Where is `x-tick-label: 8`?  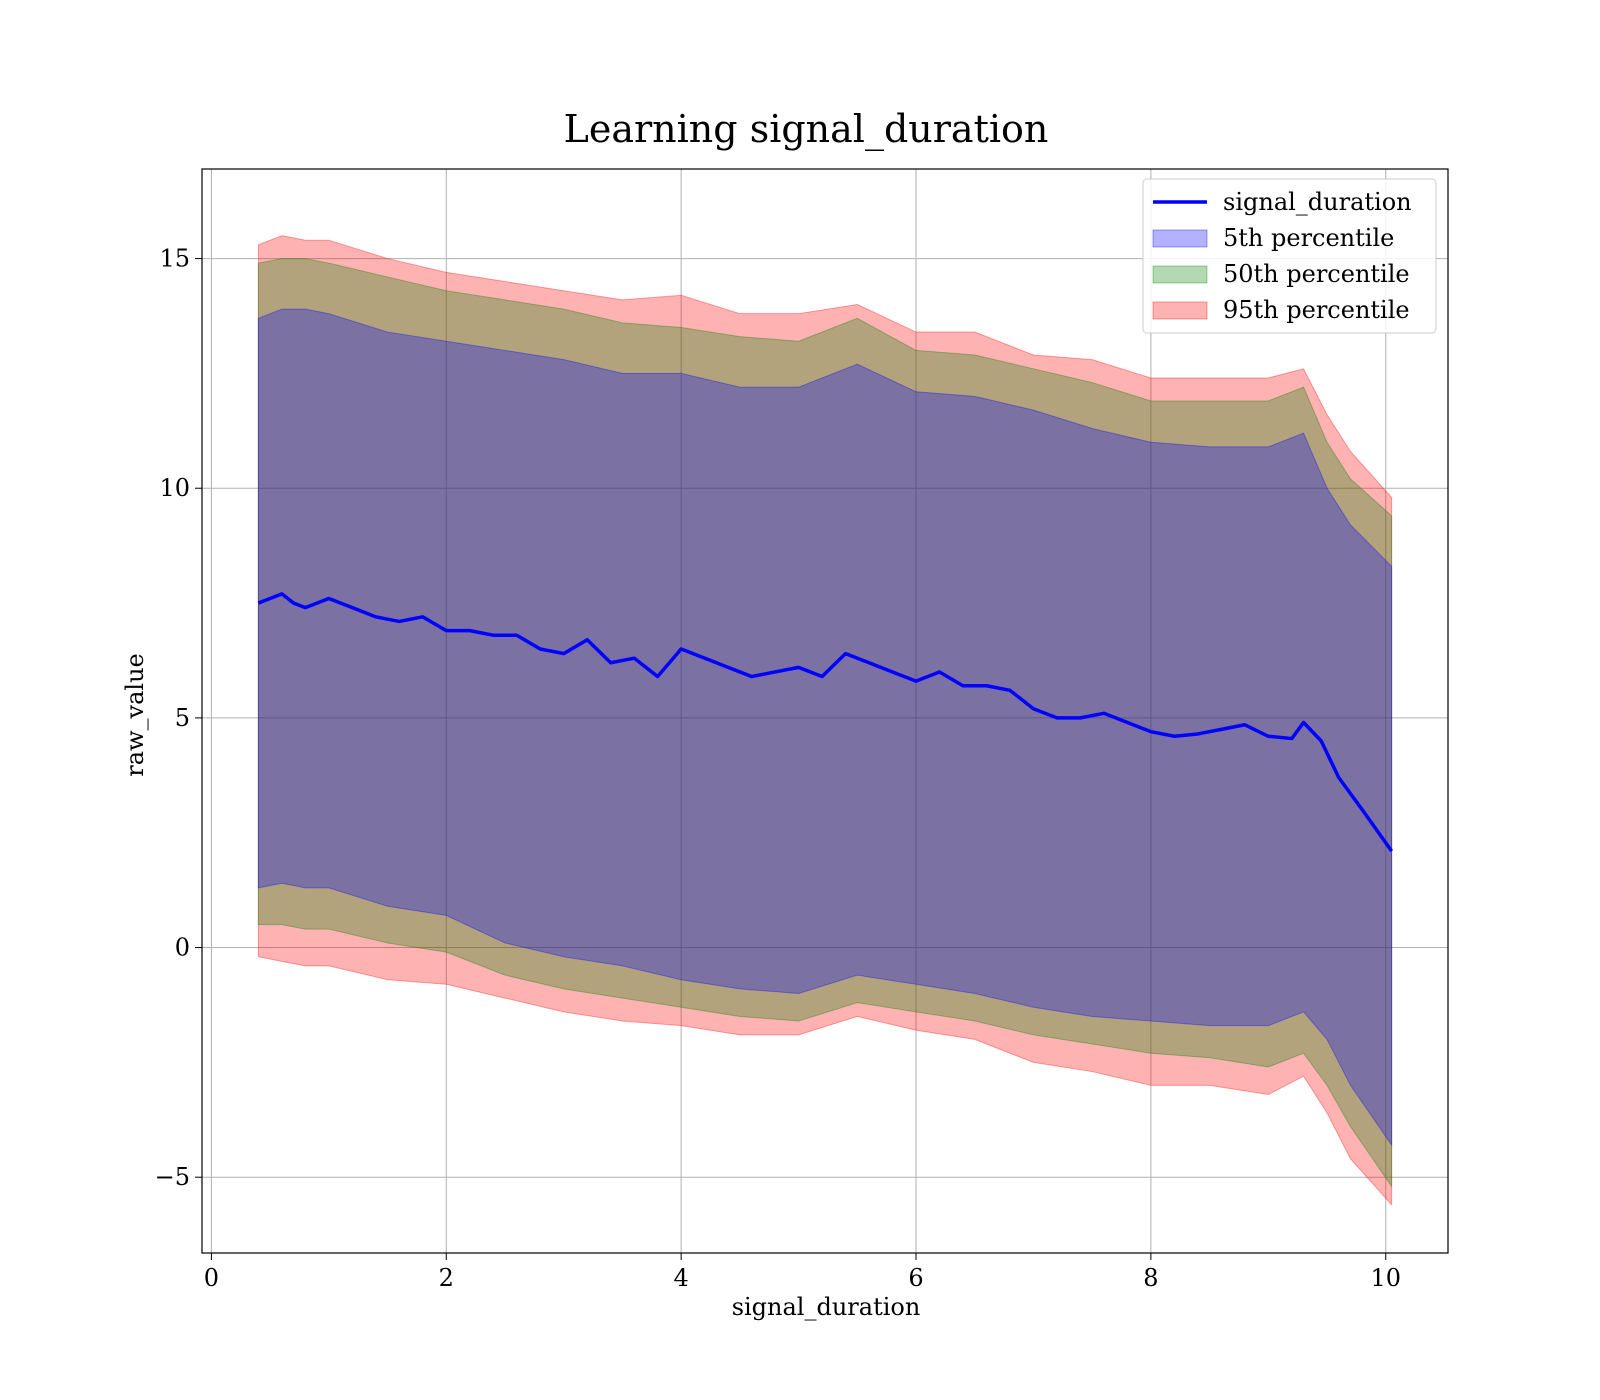
x-tick-label: 8 is located at coordinates (1150, 1278).